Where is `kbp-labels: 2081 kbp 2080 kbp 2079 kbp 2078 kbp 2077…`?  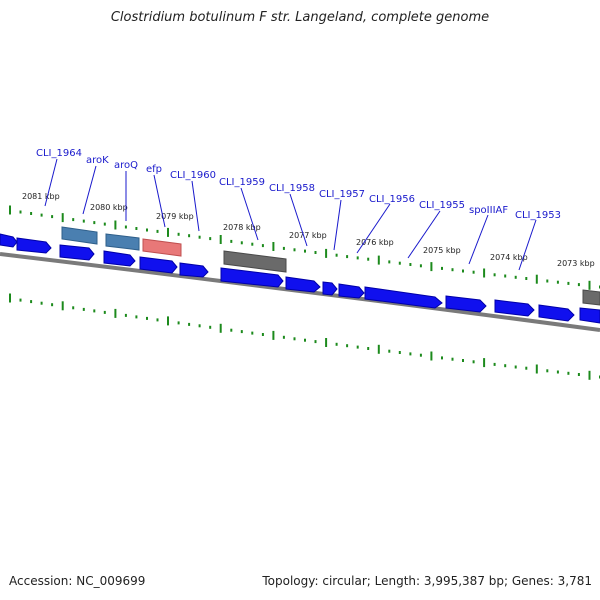
kbp-labels: 2081 kbp 2080 kbp 2079 kbp 2078 kbp 2077… is located at coordinates (308, 230).